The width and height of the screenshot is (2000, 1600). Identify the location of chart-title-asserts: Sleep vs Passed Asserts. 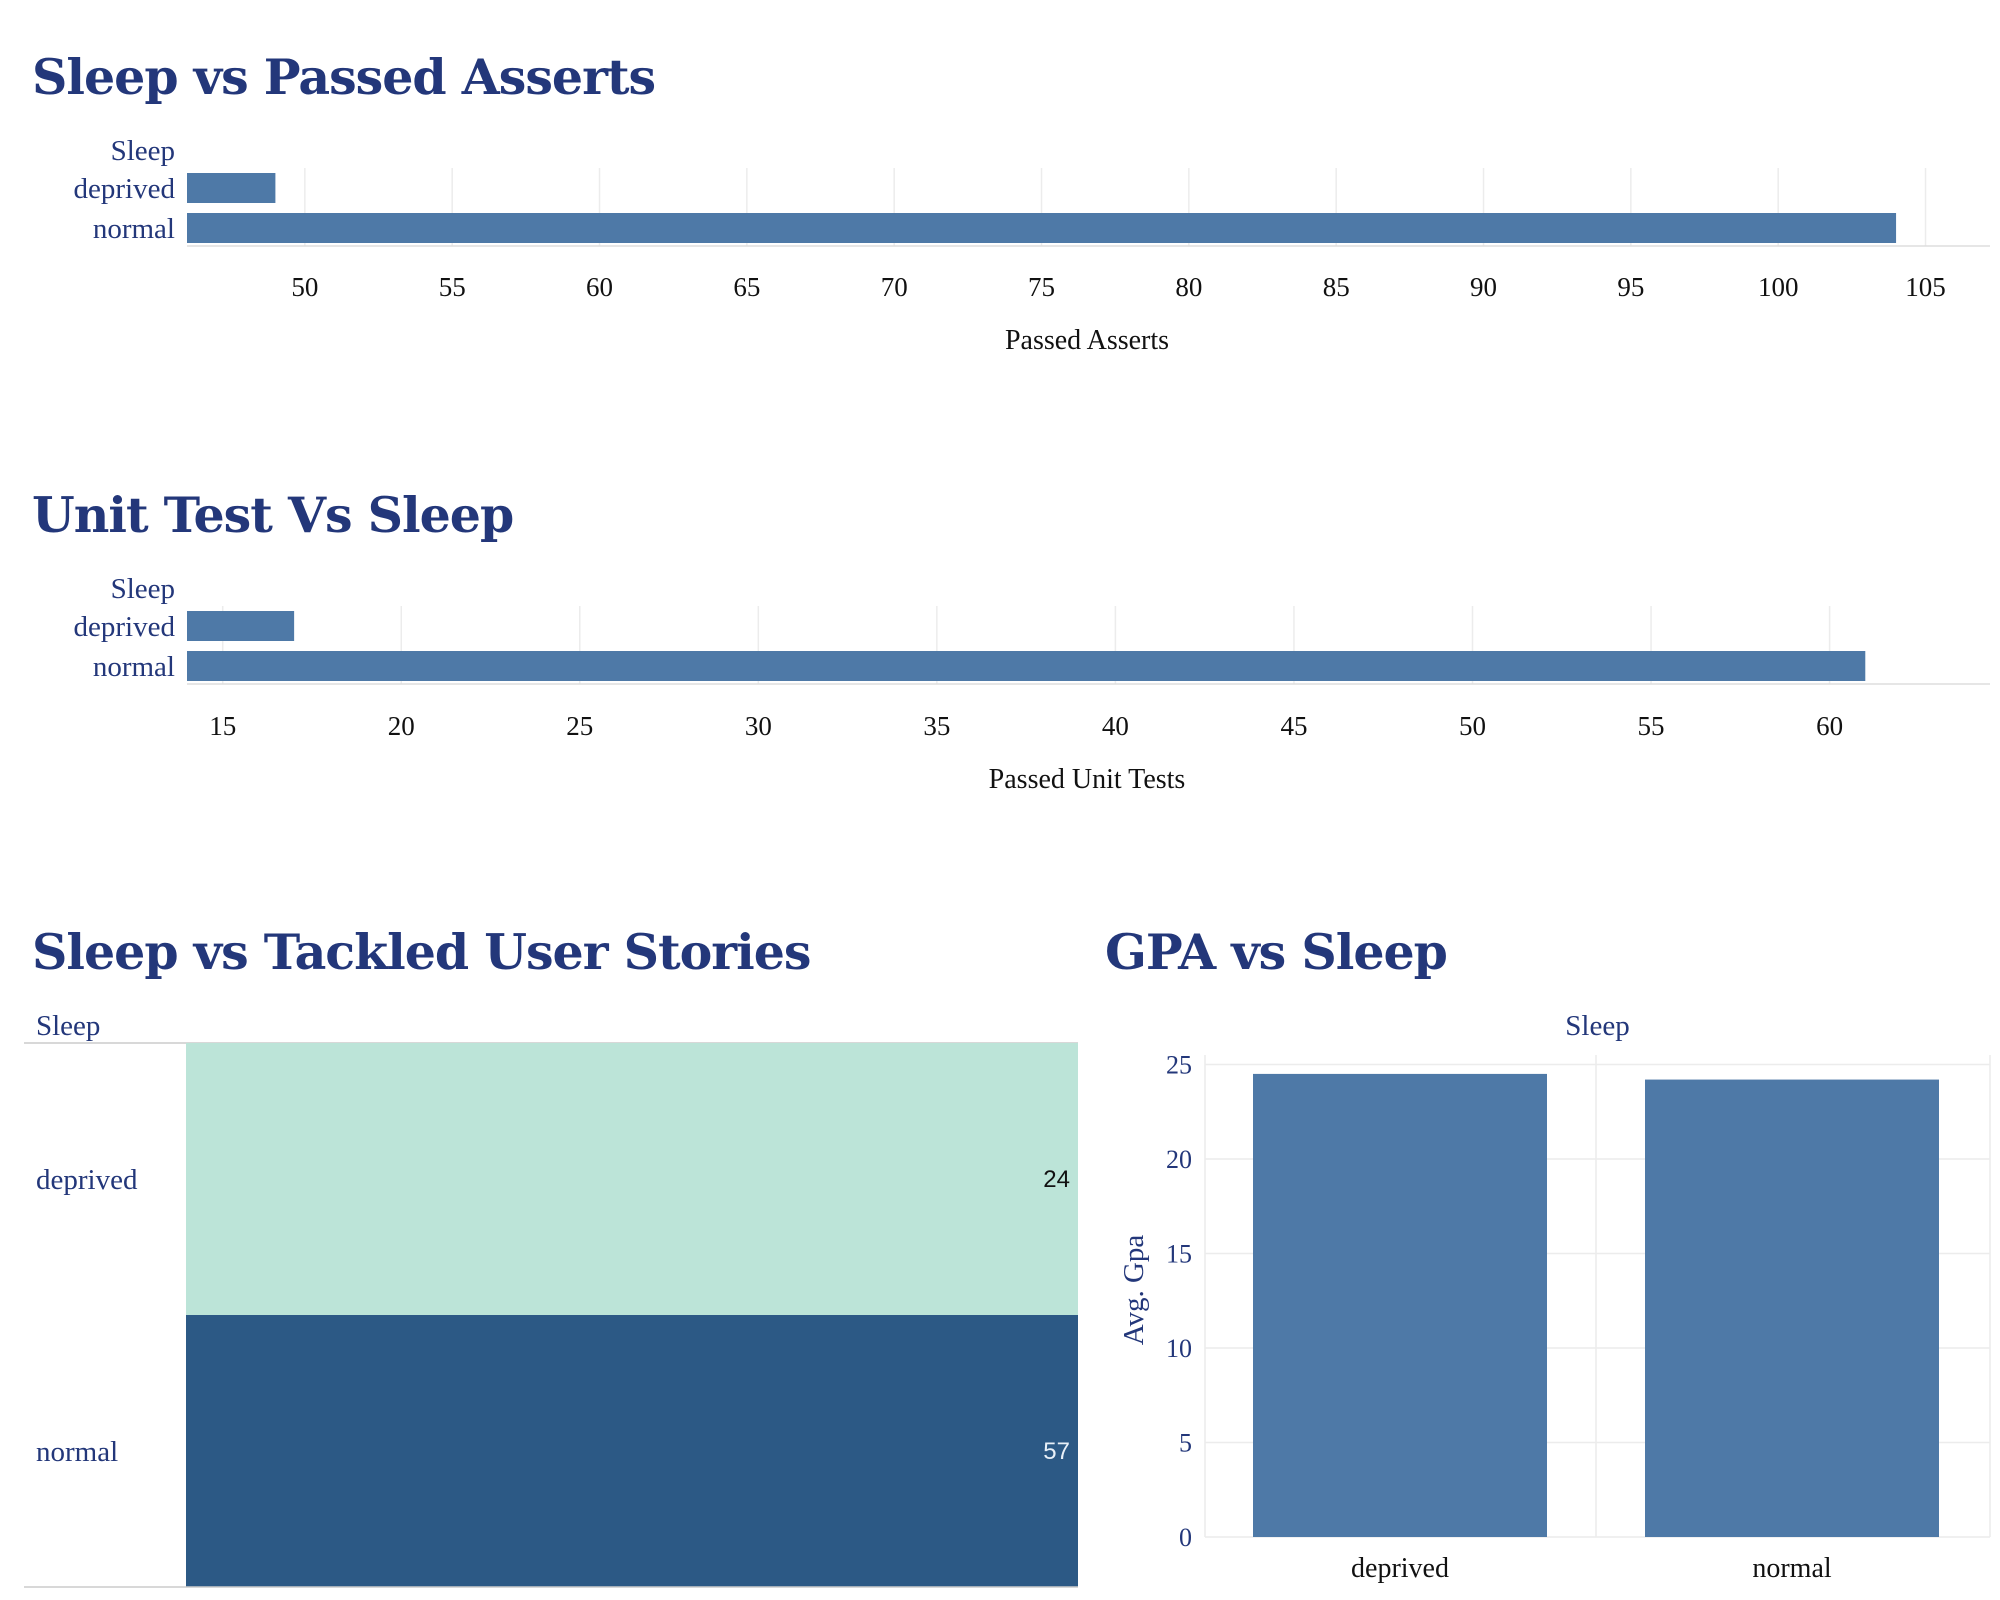
(344, 77).